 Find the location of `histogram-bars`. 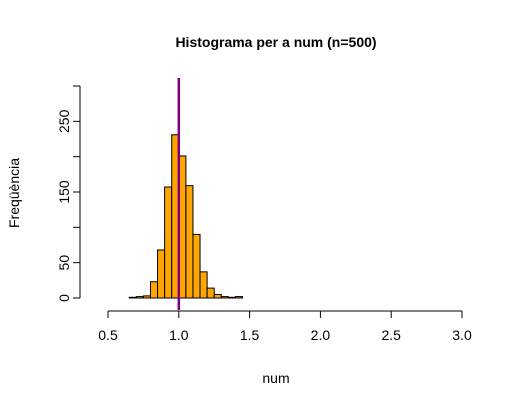

histogram-bars is located at coordinates (186, 216).